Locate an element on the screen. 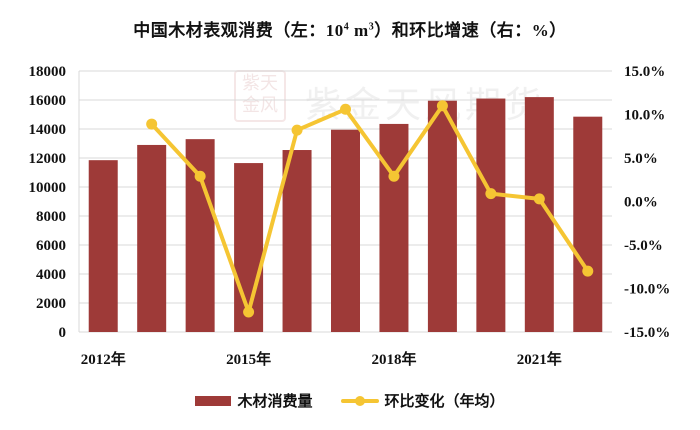 The width and height of the screenshot is (700, 430). right-axis-tick: -15.0% is located at coordinates (647, 333).